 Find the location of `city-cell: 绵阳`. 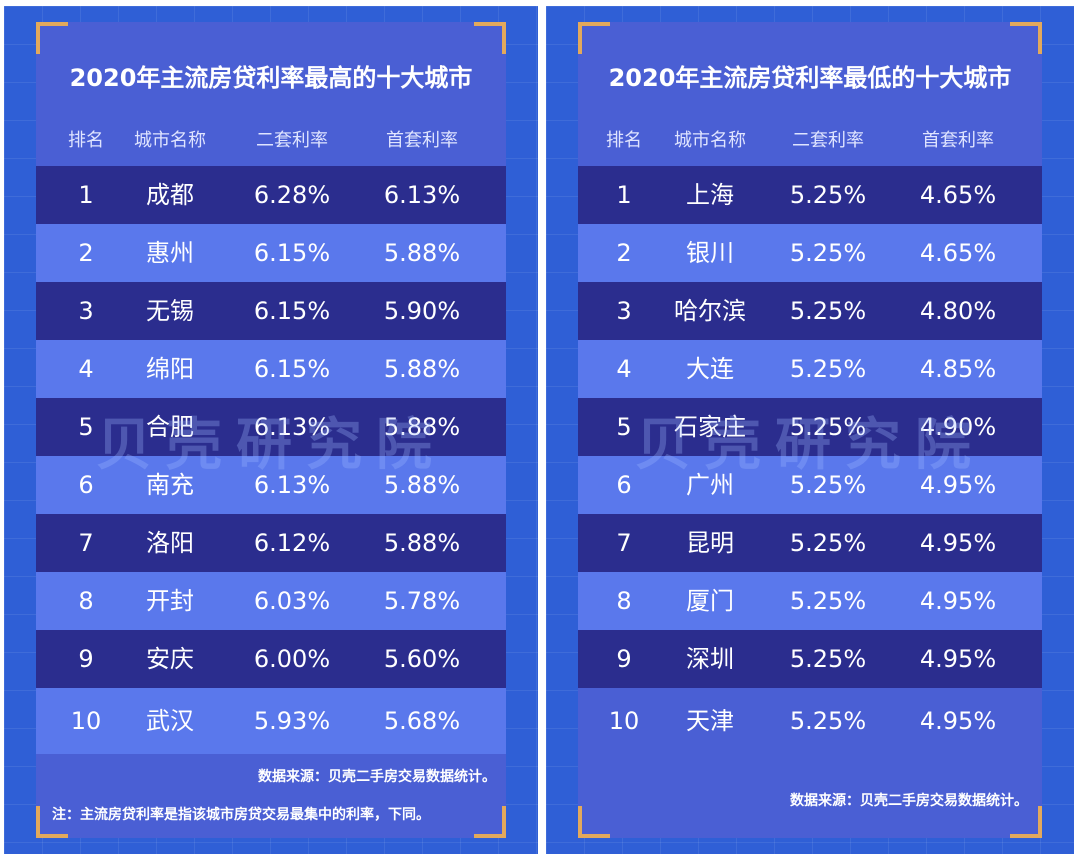

city-cell: 绵阳 is located at coordinates (170, 369).